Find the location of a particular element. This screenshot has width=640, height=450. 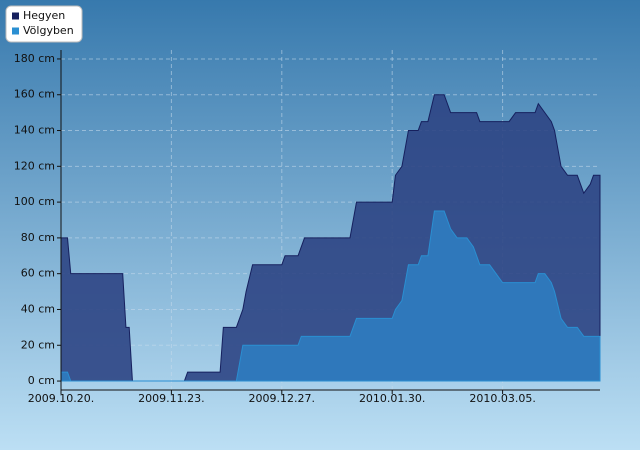

legend-box is located at coordinates (44, 24).